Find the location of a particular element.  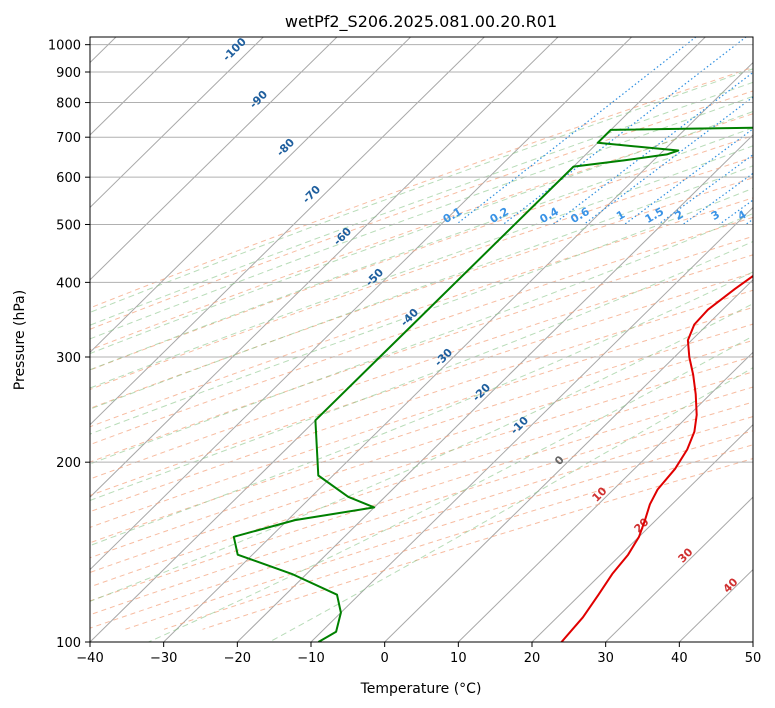

x-axis-label: Temperature (°C) is located at coordinates (421, 689).